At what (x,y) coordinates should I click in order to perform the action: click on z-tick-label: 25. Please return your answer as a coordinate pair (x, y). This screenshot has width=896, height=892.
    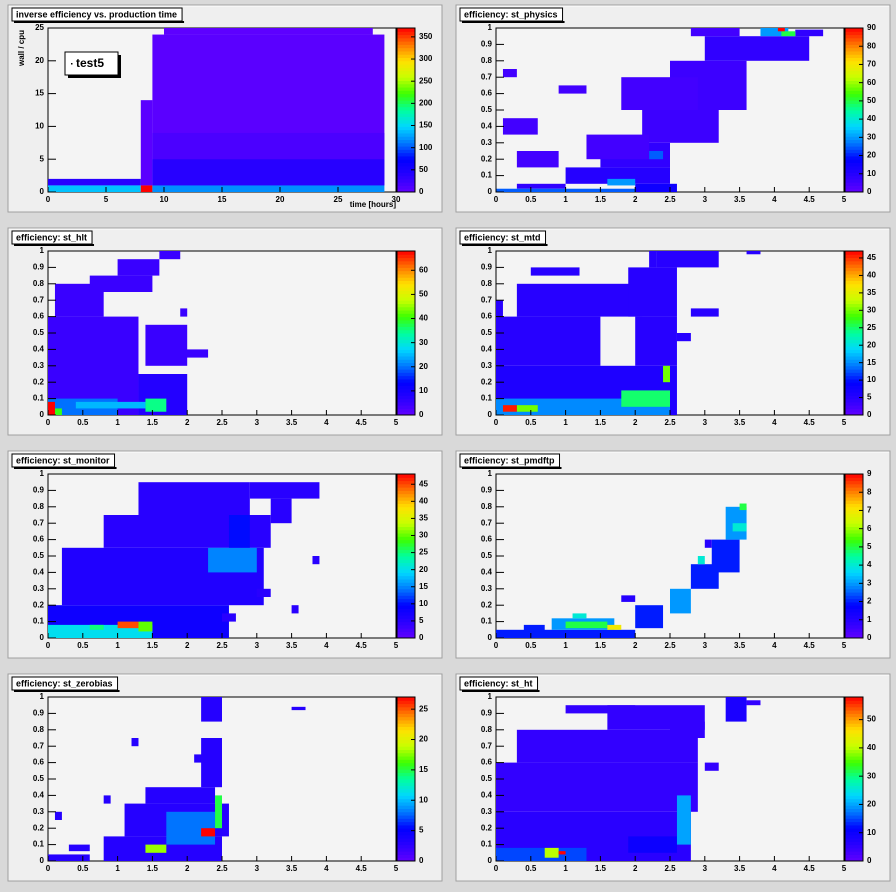
    Looking at the image, I should click on (423, 708).